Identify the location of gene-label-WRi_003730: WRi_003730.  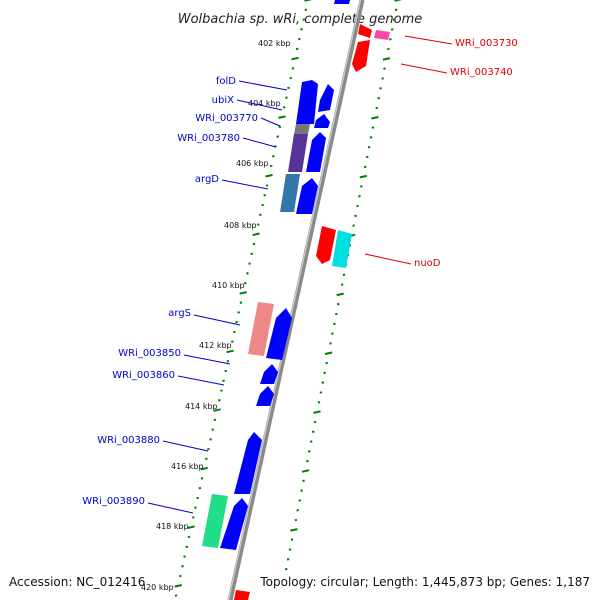
(486, 43).